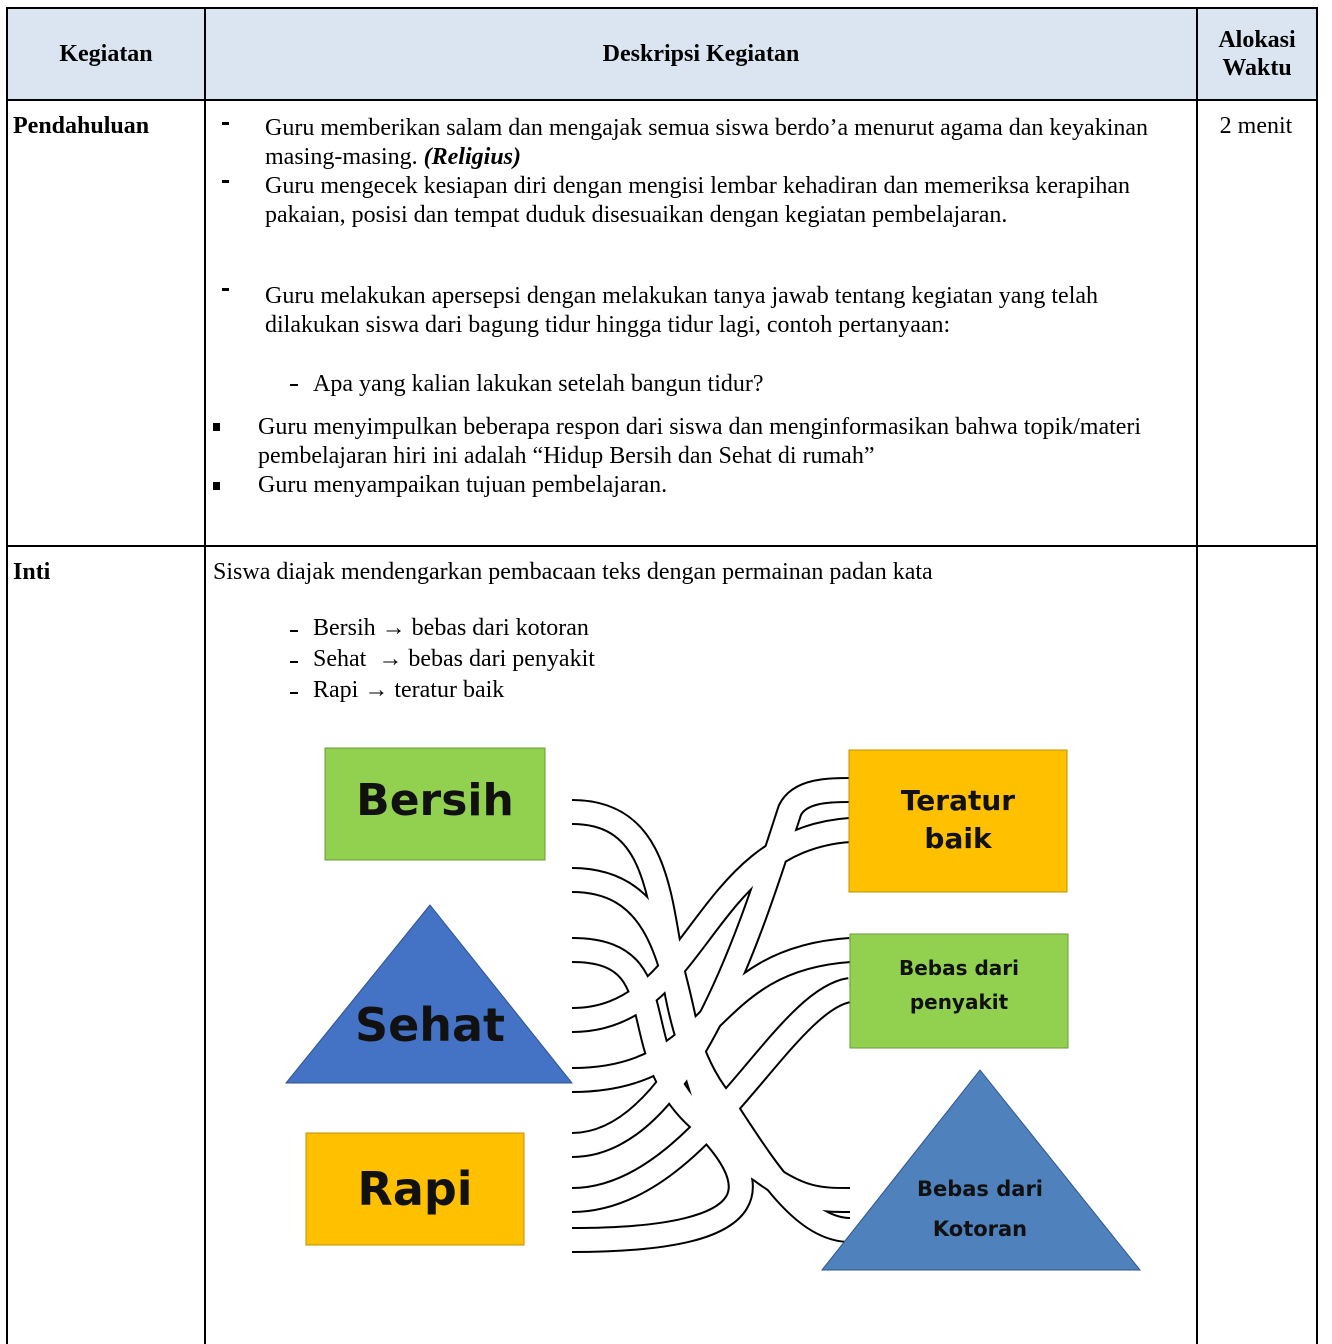 The height and width of the screenshot is (1344, 1332). What do you see at coordinates (980, 1209) in the screenshot?
I see `diagram-label: Bebas dari Kotoran` at bounding box center [980, 1209].